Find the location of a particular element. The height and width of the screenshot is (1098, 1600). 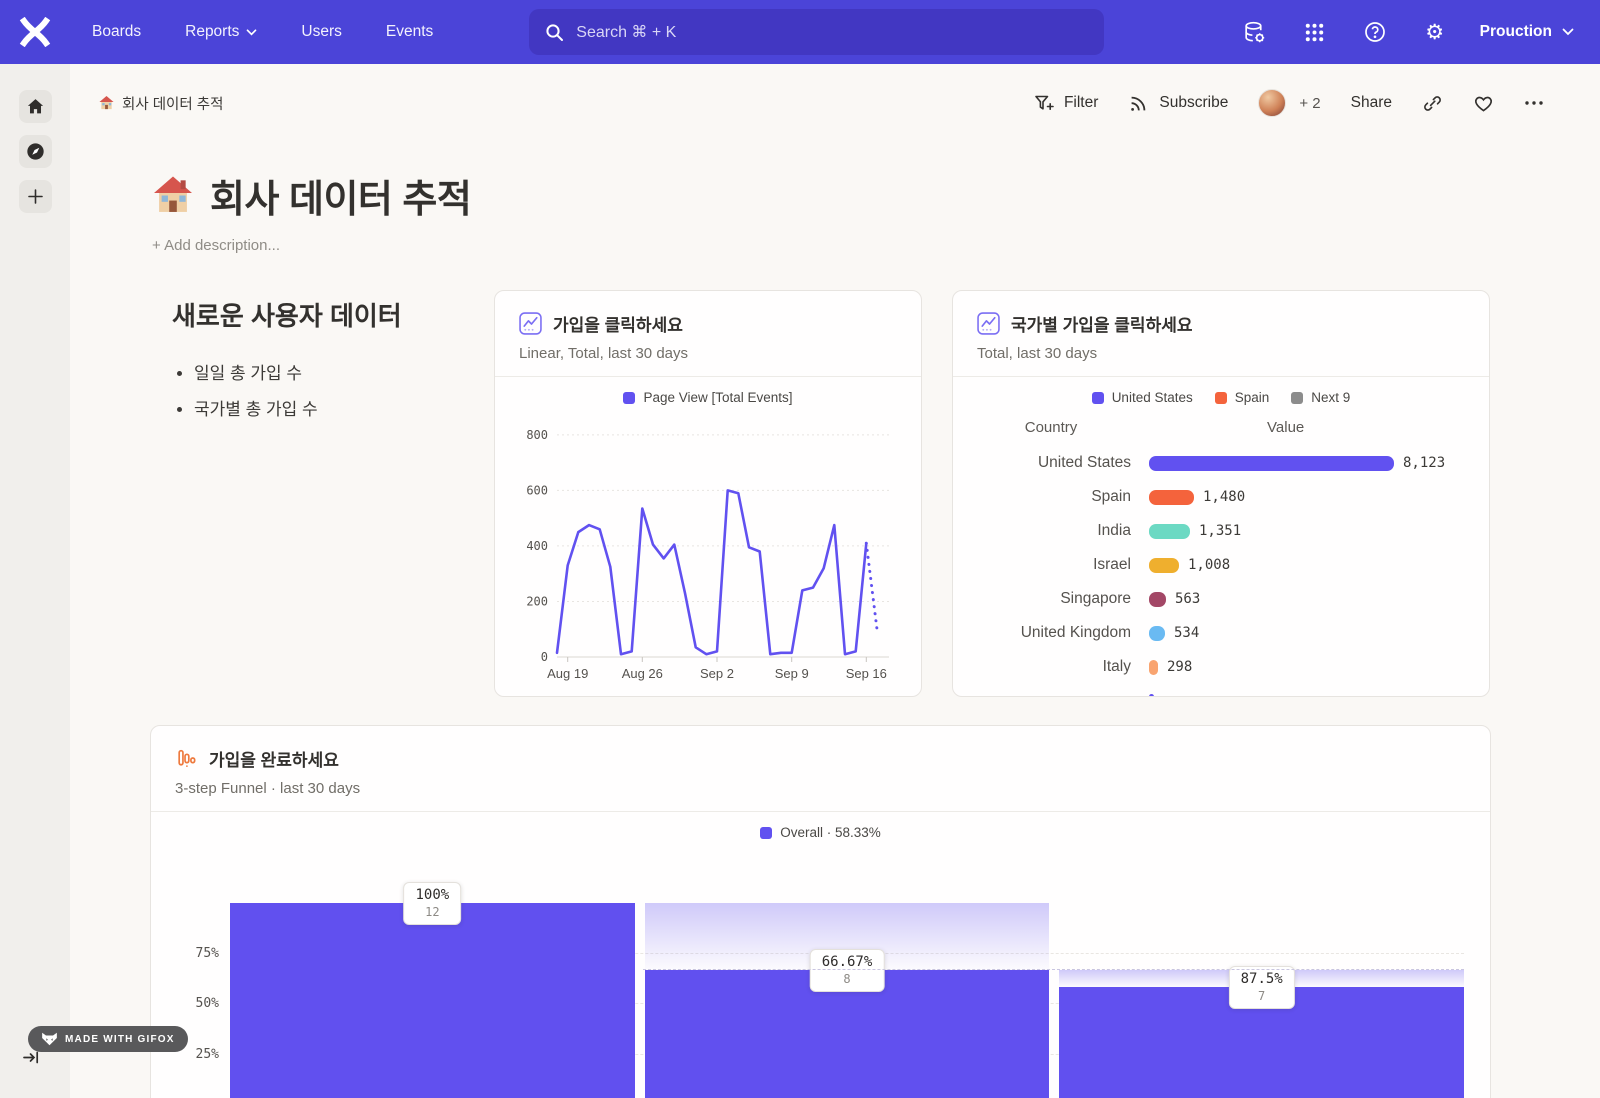

table-row: Israel 1,008 is located at coordinates (1221, 565).